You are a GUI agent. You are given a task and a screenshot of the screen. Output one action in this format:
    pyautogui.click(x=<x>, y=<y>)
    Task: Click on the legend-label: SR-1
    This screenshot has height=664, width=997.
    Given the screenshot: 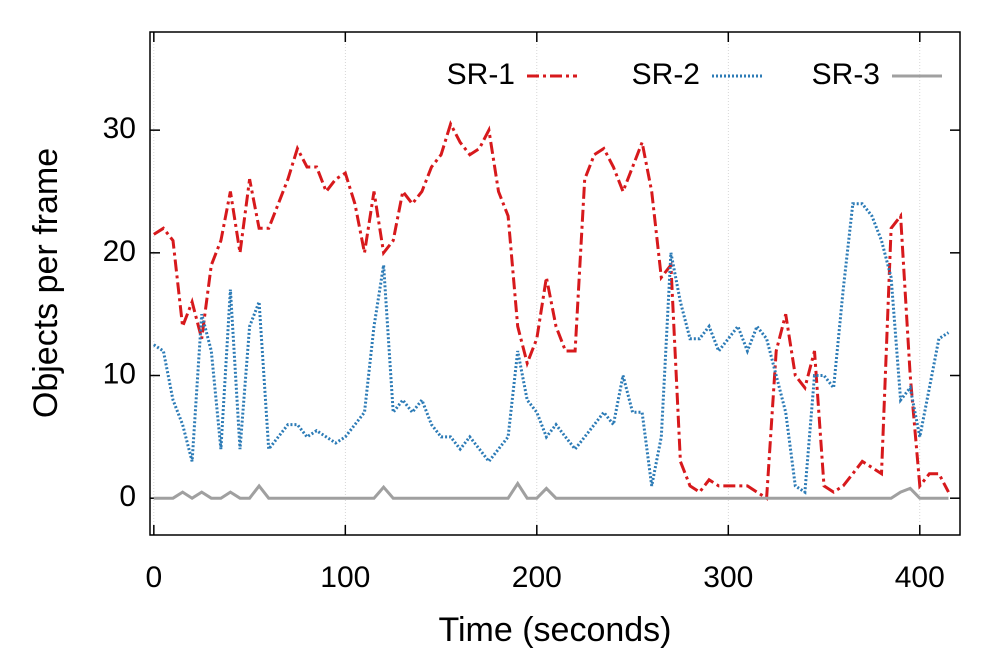 What is the action you would take?
    pyautogui.click(x=481, y=74)
    